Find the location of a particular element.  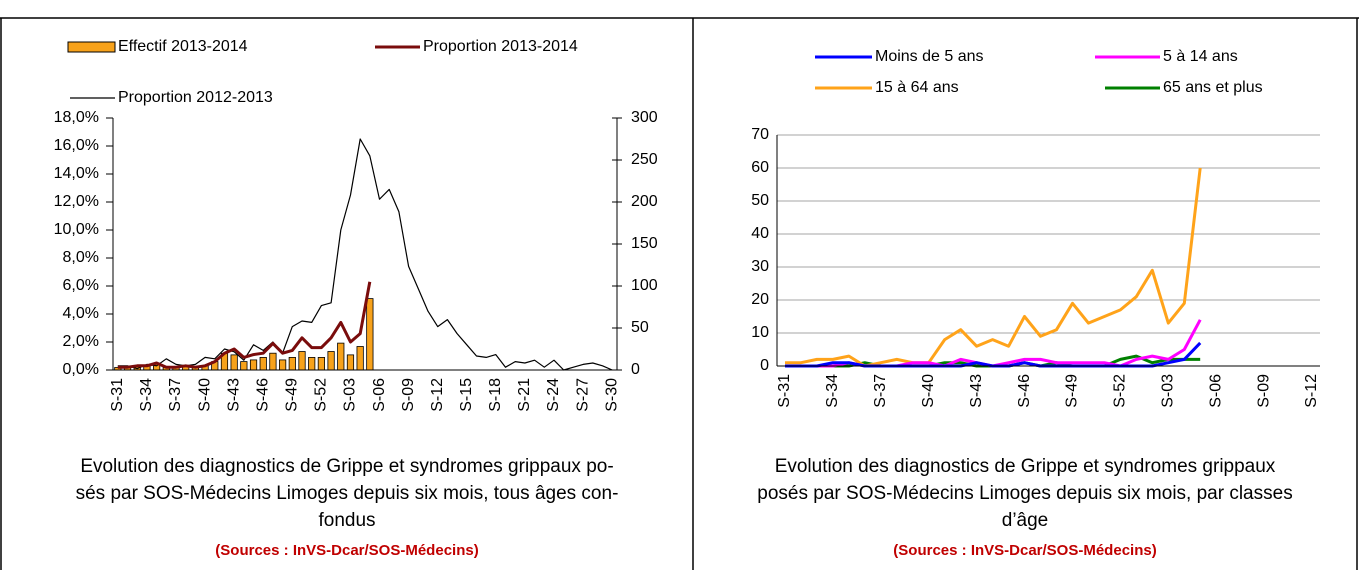

legend-label: Effectif 2013-2014 is located at coordinates (183, 46).